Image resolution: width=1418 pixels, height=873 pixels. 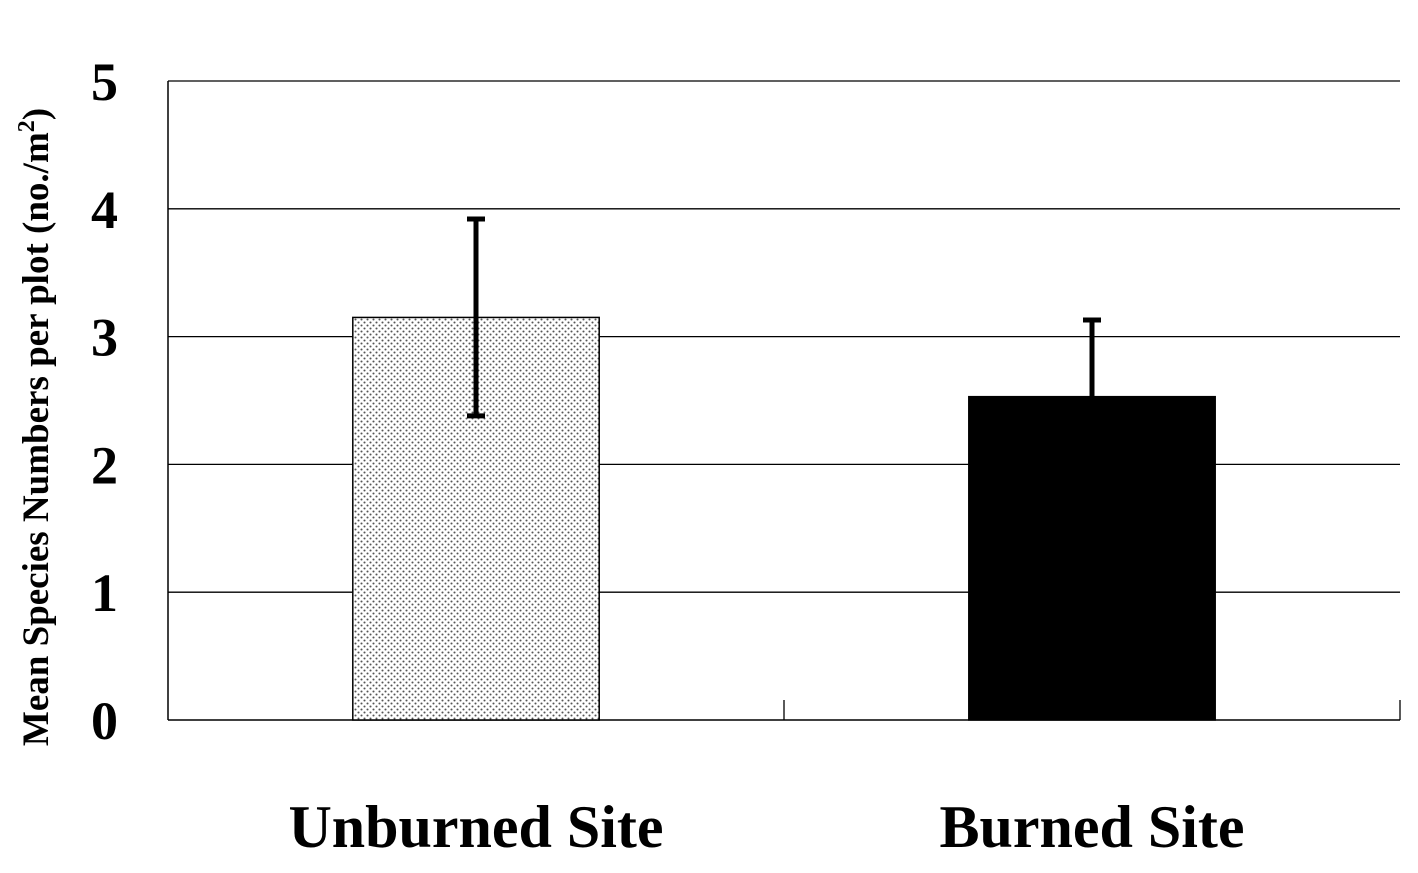 What do you see at coordinates (104, 721) in the screenshot?
I see `y-tick-label-0: 0` at bounding box center [104, 721].